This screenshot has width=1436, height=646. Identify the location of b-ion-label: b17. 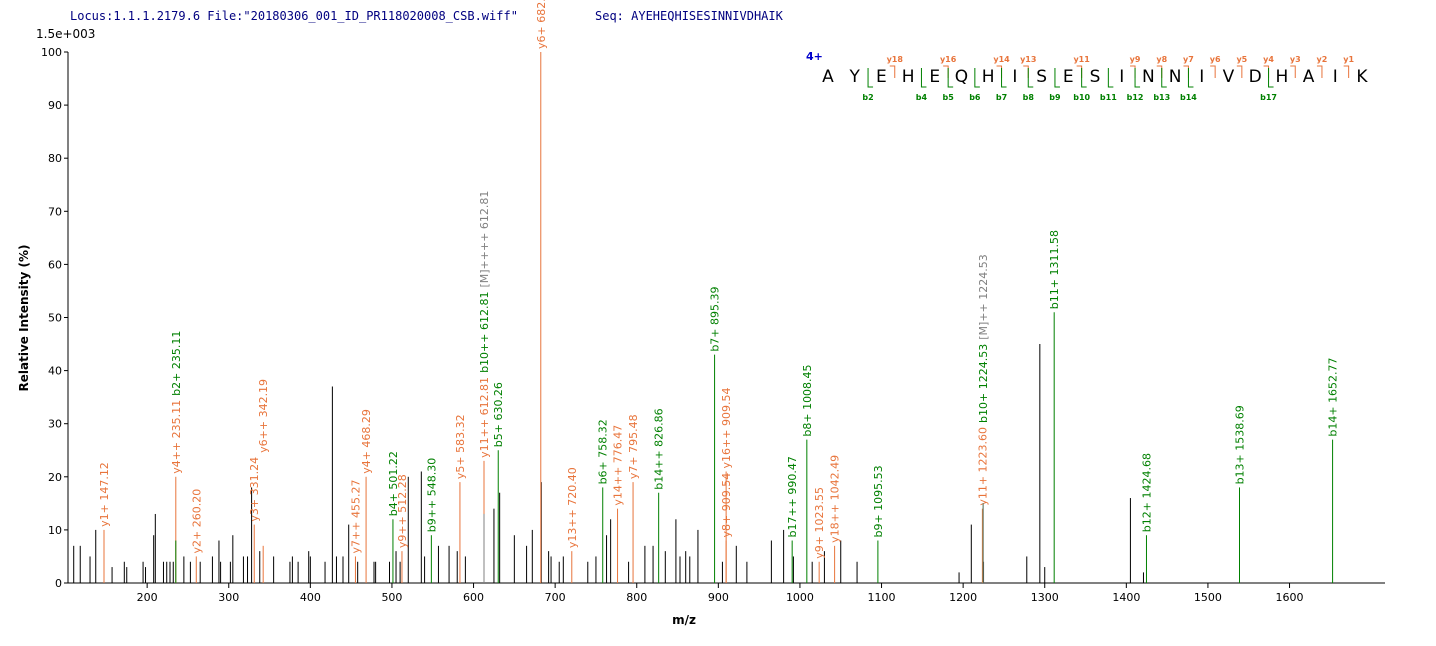
(1268, 97).